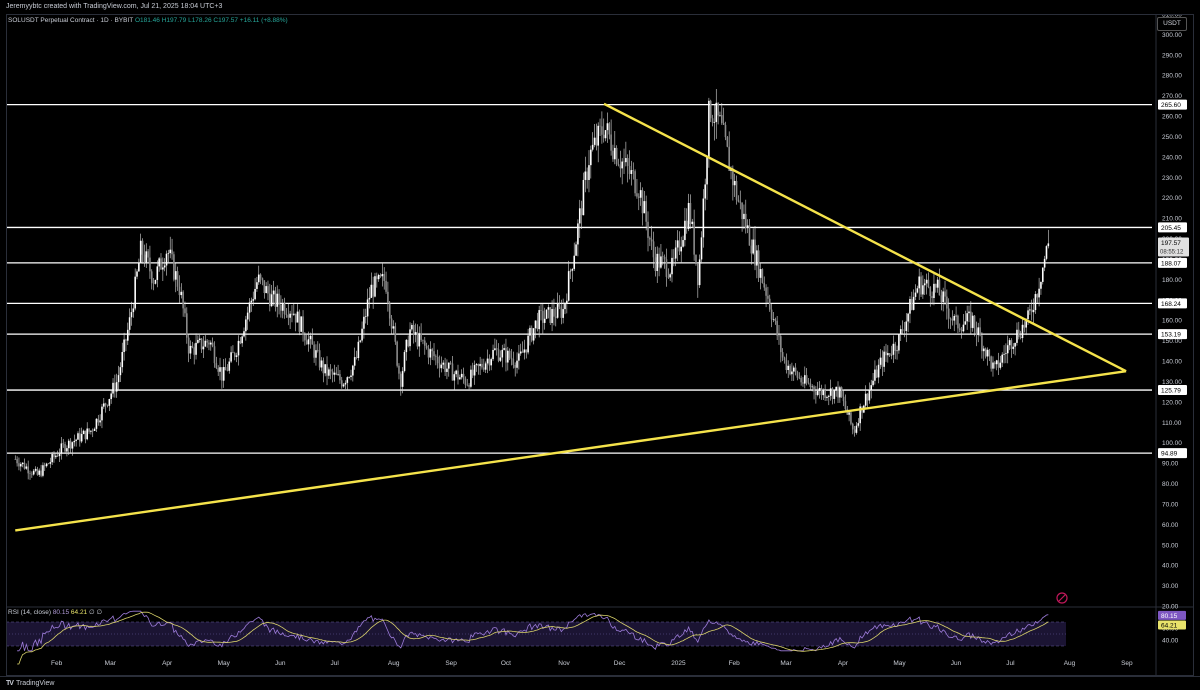 Image resolution: width=1200 pixels, height=690 pixels. Describe the element at coordinates (735, 663) in the screenshot. I see `time-tick-label: Feb` at that location.